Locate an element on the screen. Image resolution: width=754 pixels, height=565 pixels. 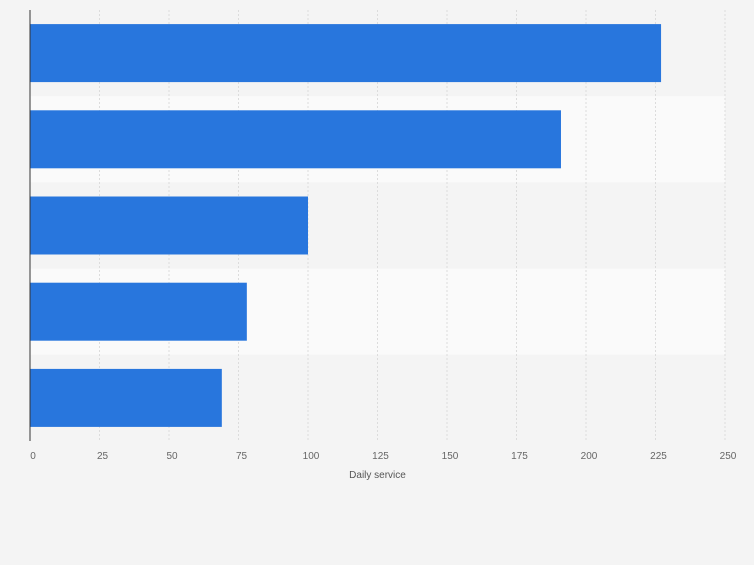
x-tick-label: 100 is located at coordinates (311, 456).